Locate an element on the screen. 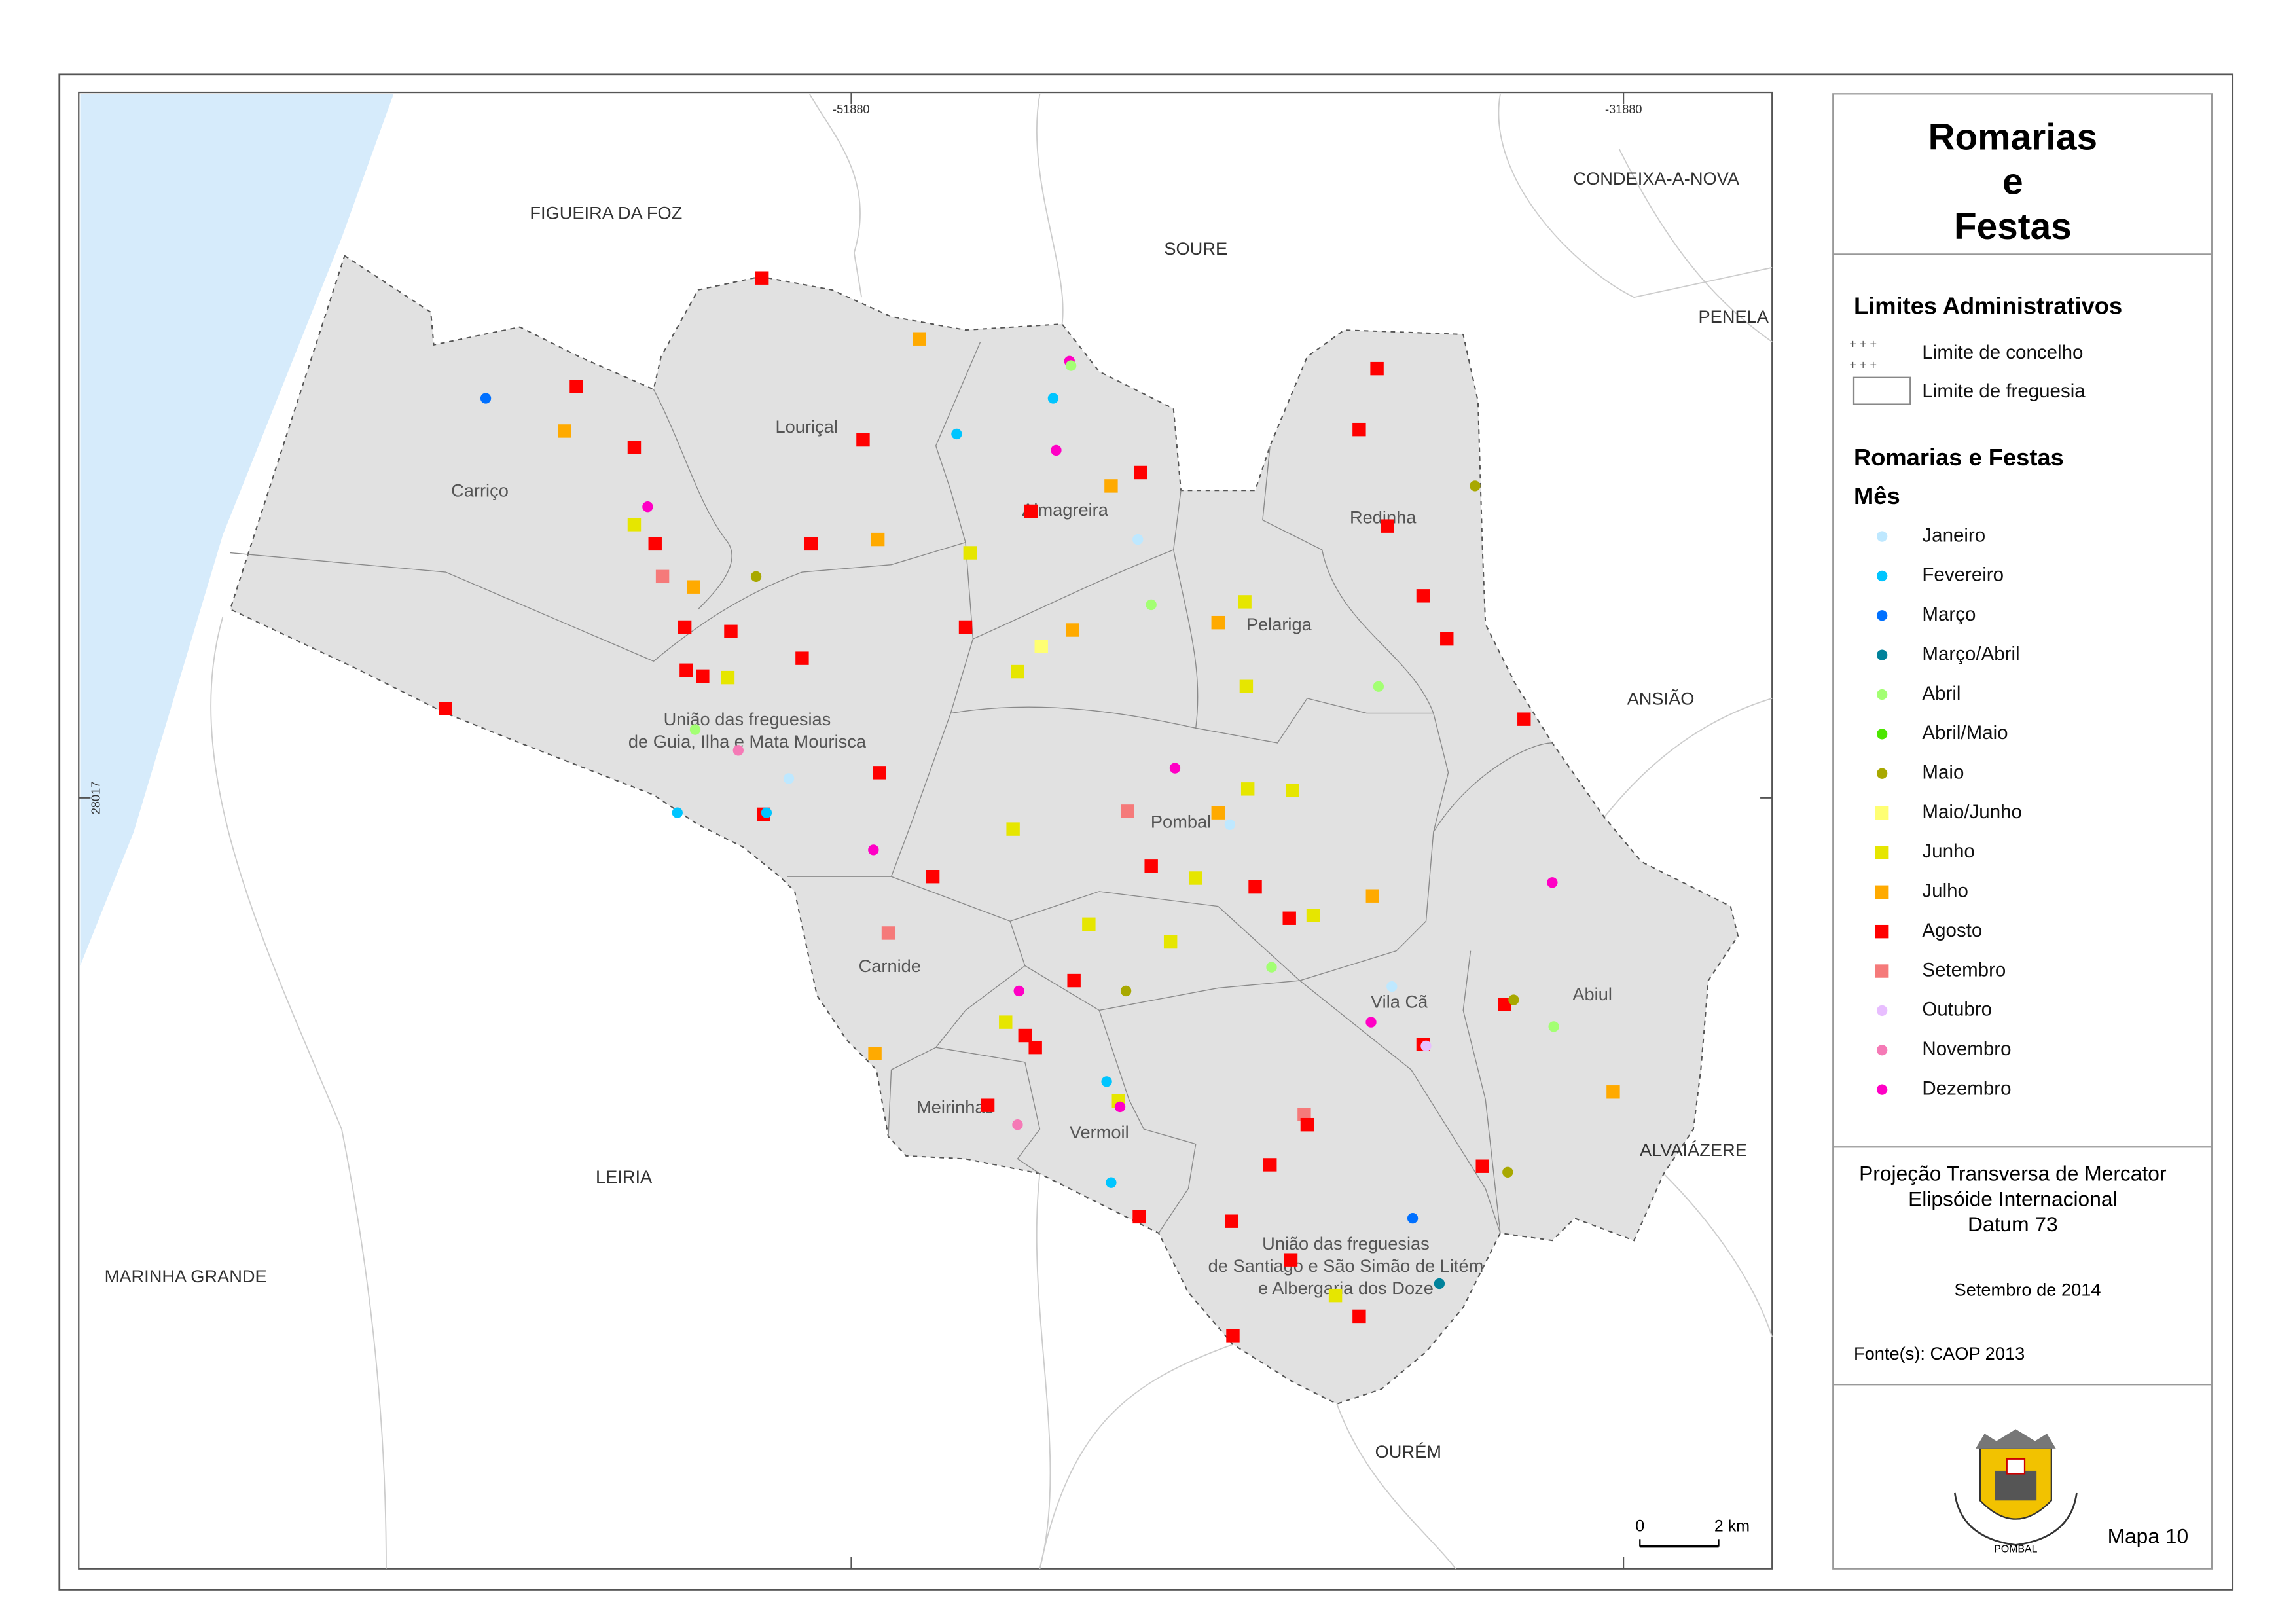 Image resolution: width=2295 pixels, height=1624 pixels. title-line: Festas is located at coordinates (2013, 226).